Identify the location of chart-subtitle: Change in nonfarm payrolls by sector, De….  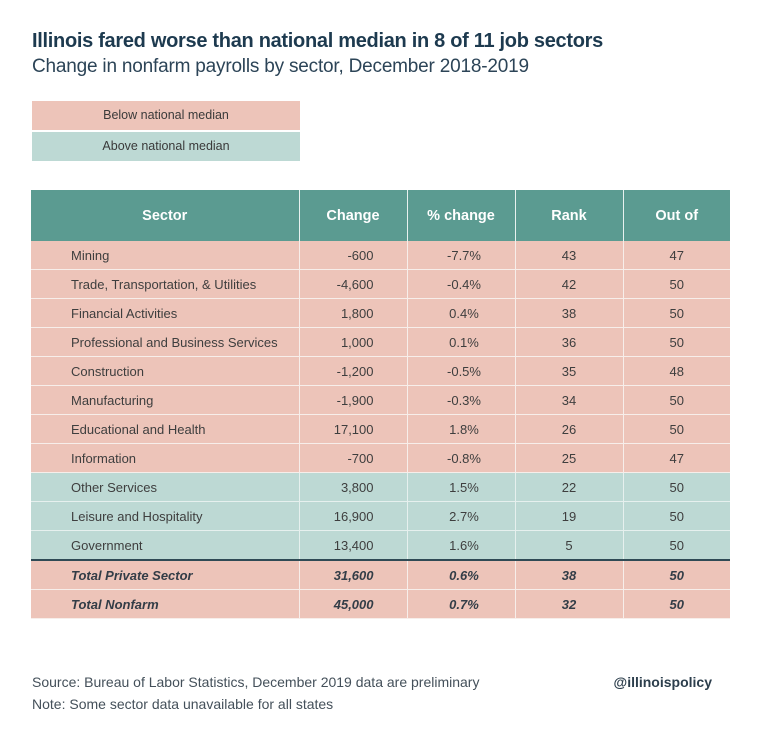
(280, 66).